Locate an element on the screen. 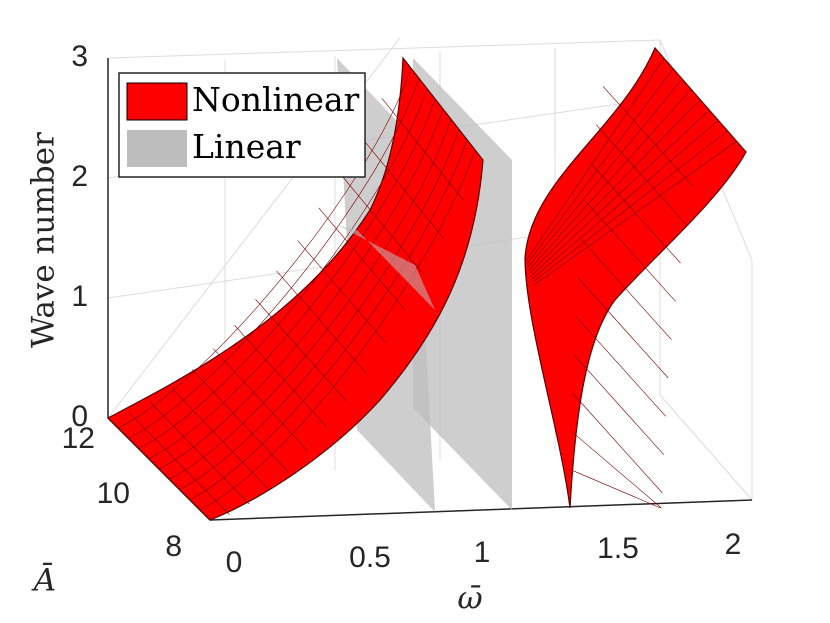 The width and height of the screenshot is (830, 623). z-axis-label: Wave number is located at coordinates (44, 240).